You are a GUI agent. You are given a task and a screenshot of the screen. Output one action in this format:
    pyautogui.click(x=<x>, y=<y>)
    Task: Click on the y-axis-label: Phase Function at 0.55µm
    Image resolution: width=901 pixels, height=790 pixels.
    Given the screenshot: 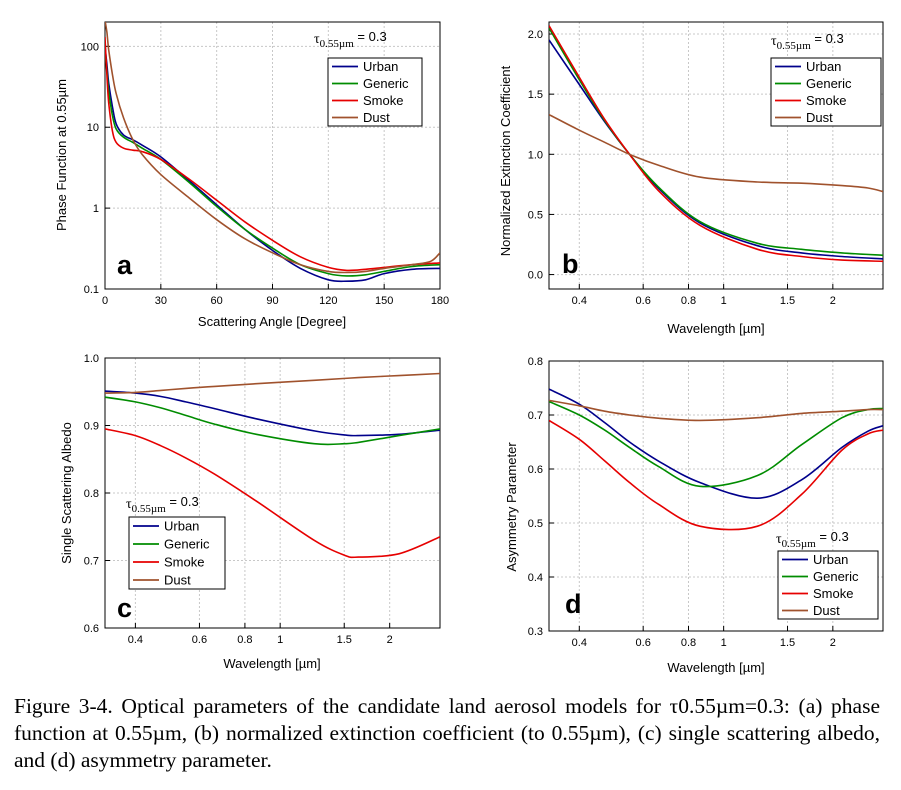 What is the action you would take?
    pyautogui.click(x=61, y=155)
    